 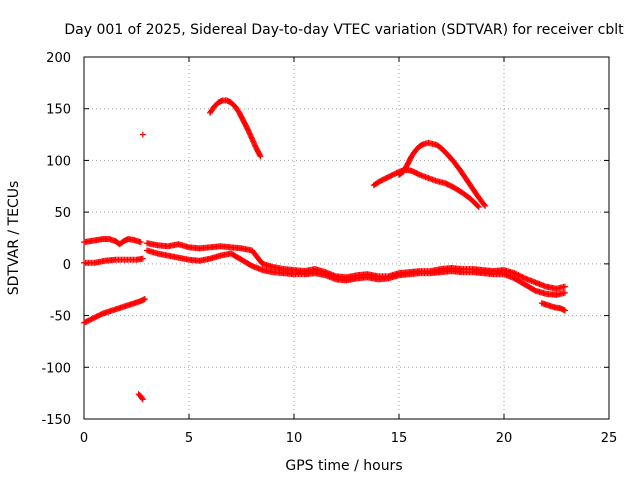 I want to click on y-tick-label: 100, so click(x=58, y=161).